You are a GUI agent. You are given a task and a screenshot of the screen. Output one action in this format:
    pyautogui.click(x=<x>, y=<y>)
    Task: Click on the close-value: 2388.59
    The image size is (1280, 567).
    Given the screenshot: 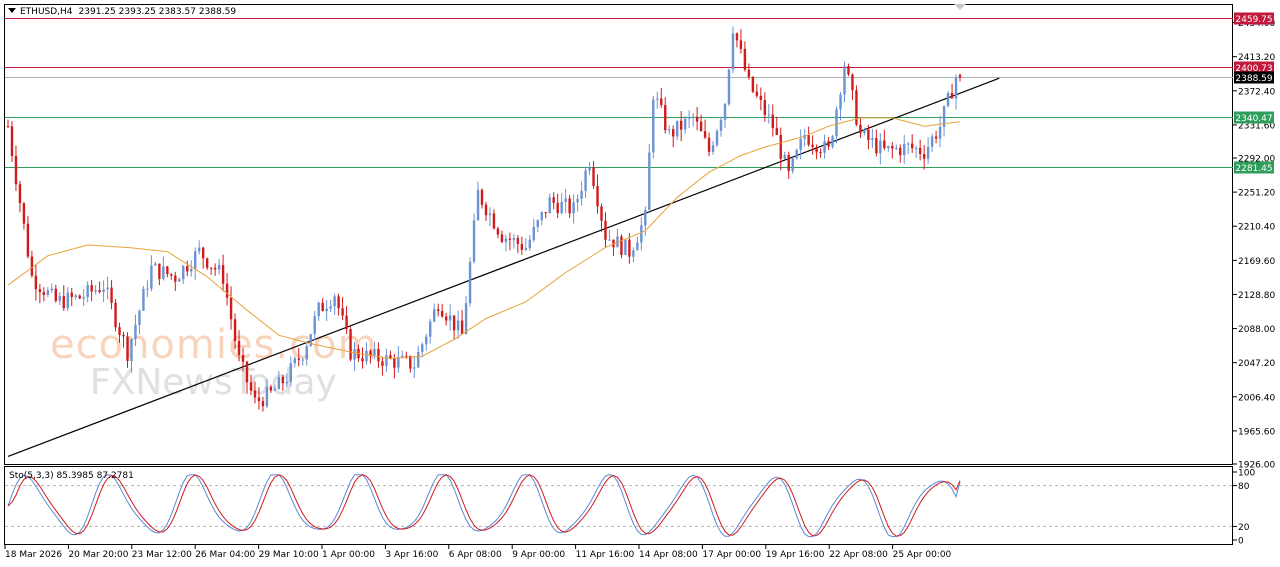 What is the action you would take?
    pyautogui.click(x=217, y=12)
    